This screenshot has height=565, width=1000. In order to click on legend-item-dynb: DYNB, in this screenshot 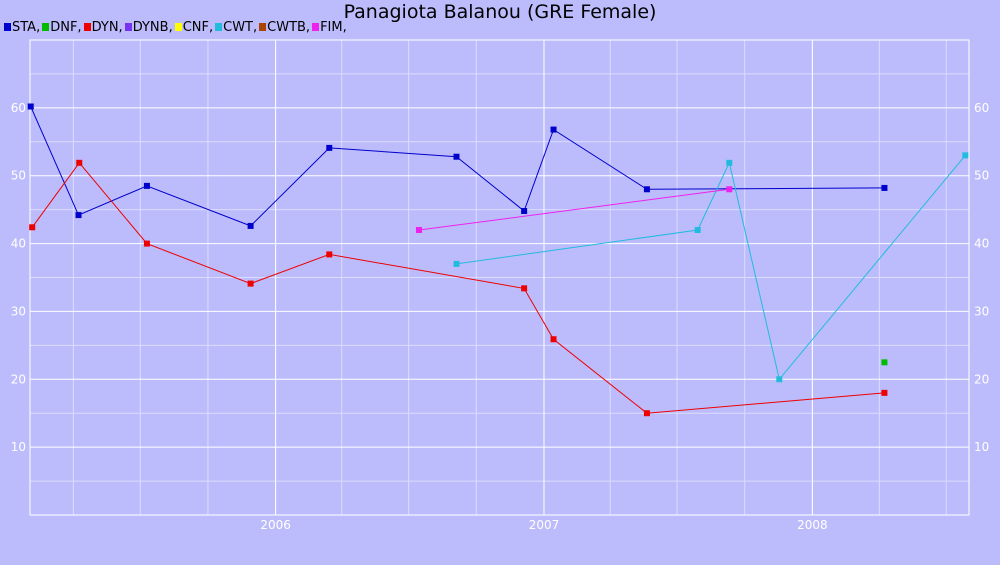, I will do `click(148, 27)`.